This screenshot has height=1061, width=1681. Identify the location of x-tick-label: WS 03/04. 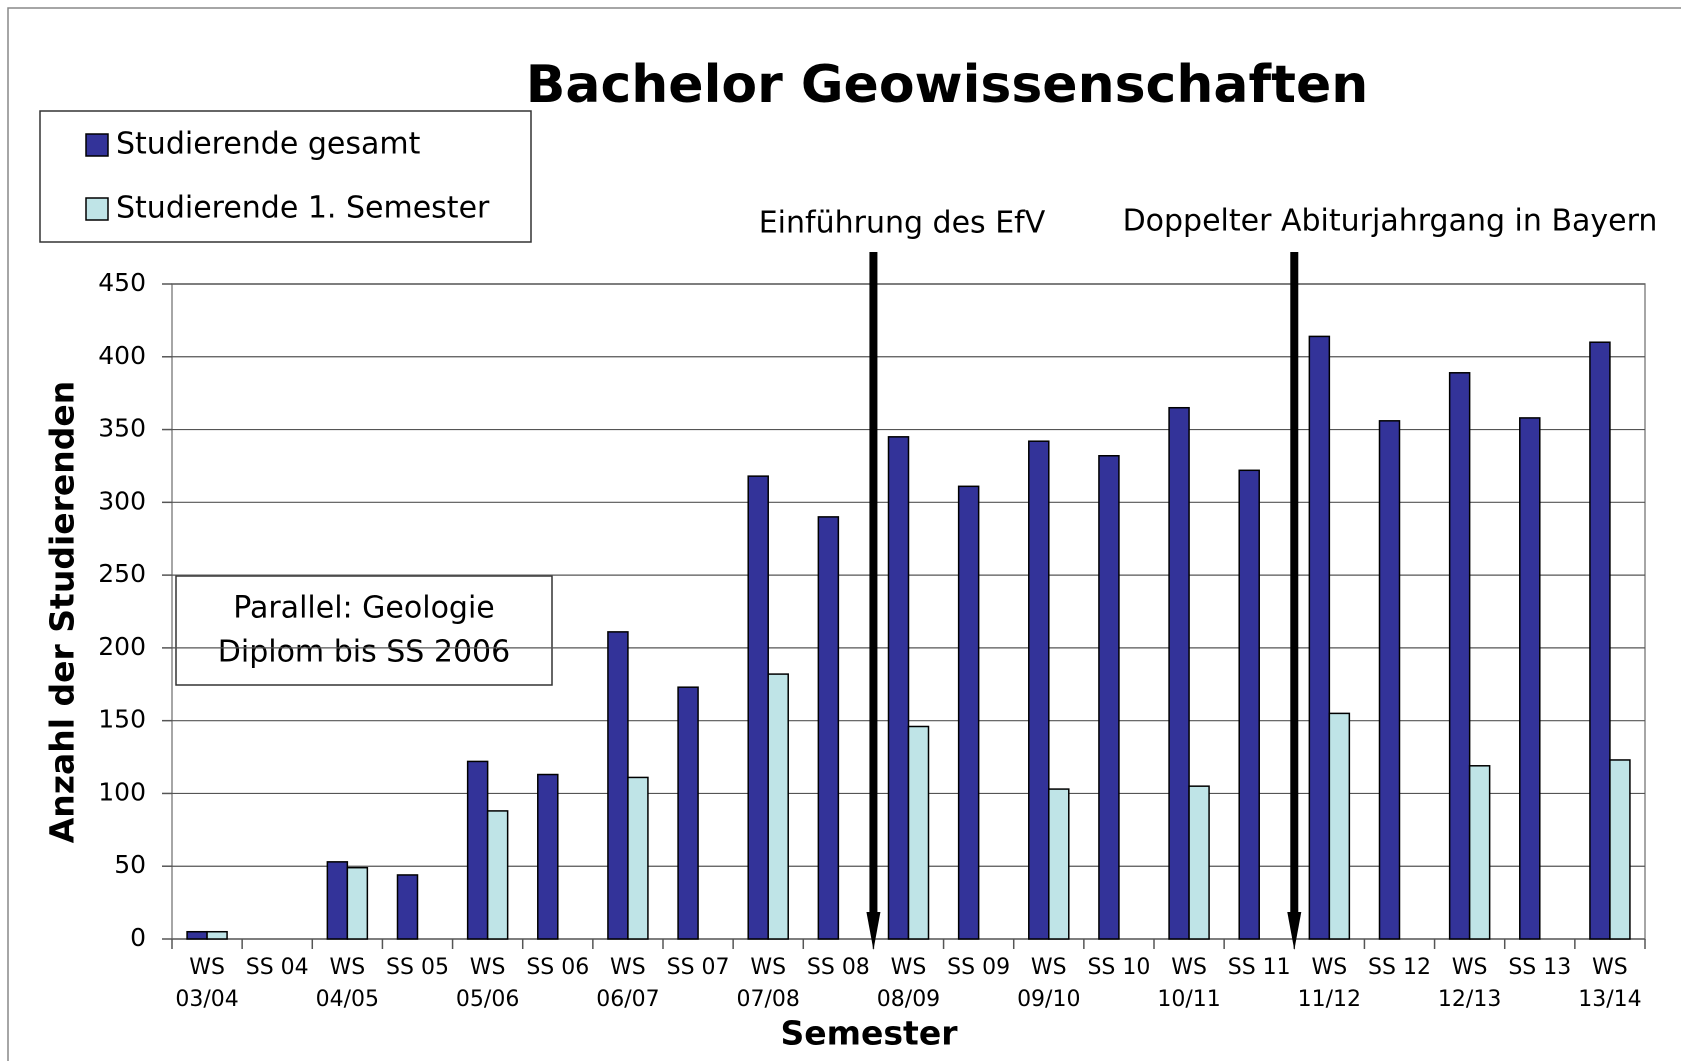
(207, 983).